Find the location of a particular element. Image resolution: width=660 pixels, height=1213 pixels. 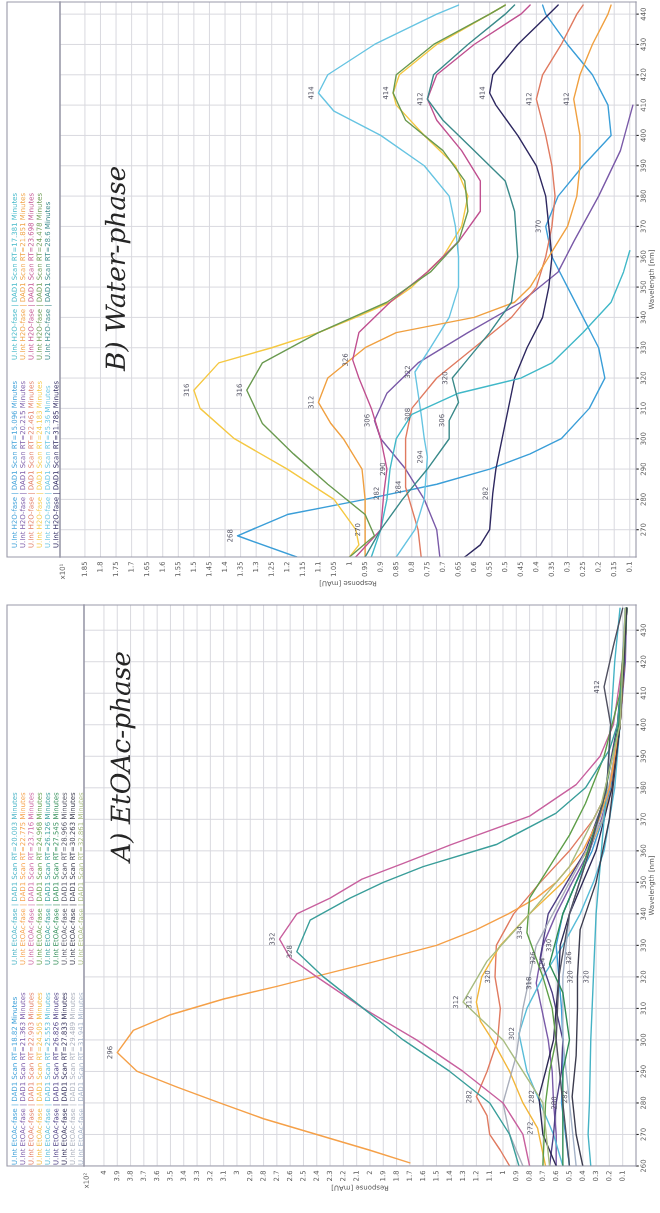

text: A) EtOAc-phase is located at coordinates (122, 758).